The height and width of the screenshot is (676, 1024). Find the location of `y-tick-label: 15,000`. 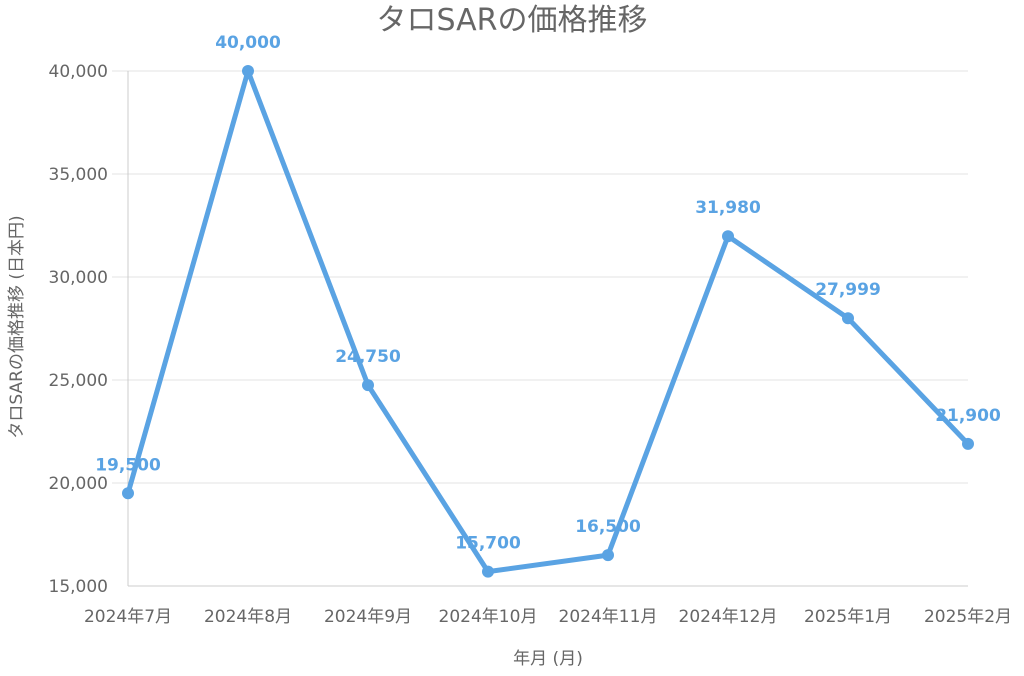

y-tick-label: 15,000 is located at coordinates (78, 587).